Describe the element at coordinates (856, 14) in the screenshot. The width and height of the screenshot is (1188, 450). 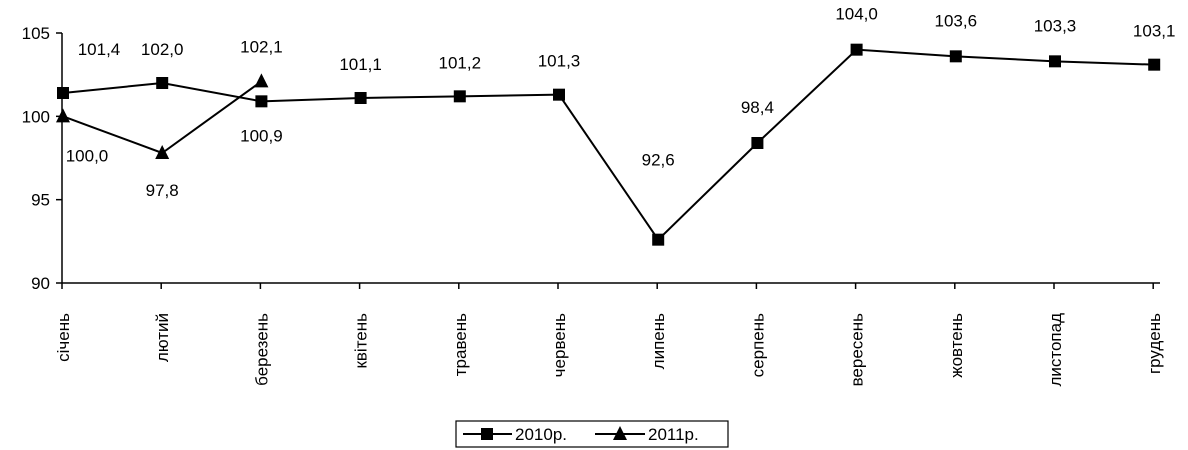
I see `data-label: 104,0` at that location.